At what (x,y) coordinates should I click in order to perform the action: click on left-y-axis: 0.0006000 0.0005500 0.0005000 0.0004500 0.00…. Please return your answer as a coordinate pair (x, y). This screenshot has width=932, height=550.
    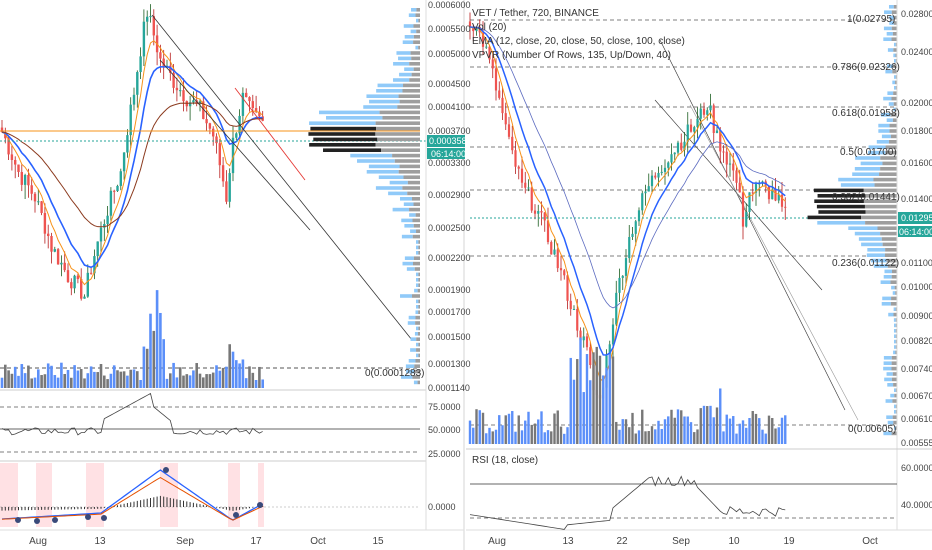
    Looking at the image, I should click on (449, 256).